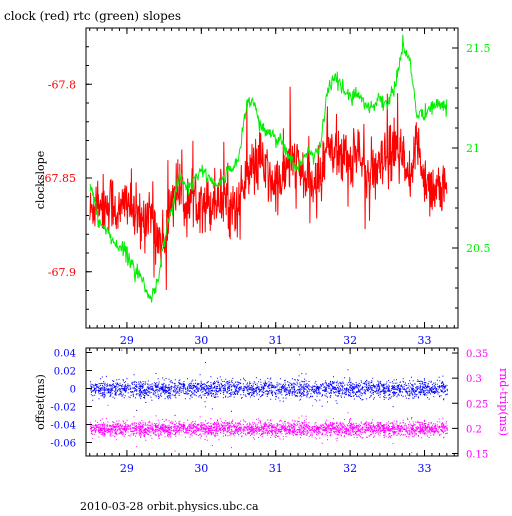  What do you see at coordinates (478, 48) in the screenshot?
I see `top-y2tick-label: 21.5` at bounding box center [478, 48].